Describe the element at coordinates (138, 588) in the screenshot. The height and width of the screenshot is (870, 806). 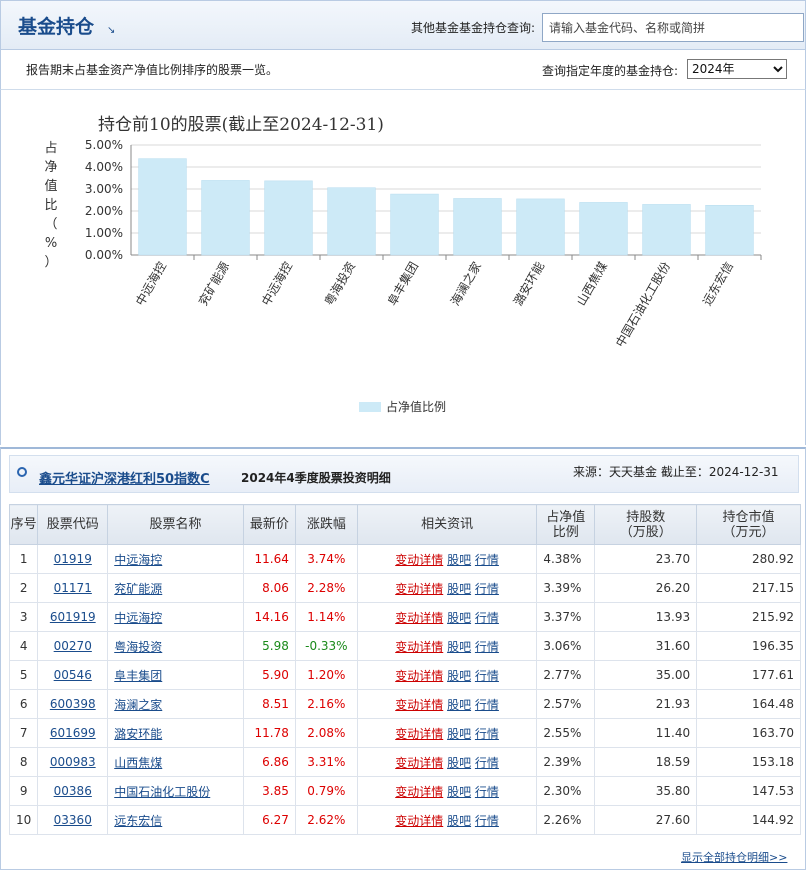
I see `stock-name-link: 兖矿能源` at that location.